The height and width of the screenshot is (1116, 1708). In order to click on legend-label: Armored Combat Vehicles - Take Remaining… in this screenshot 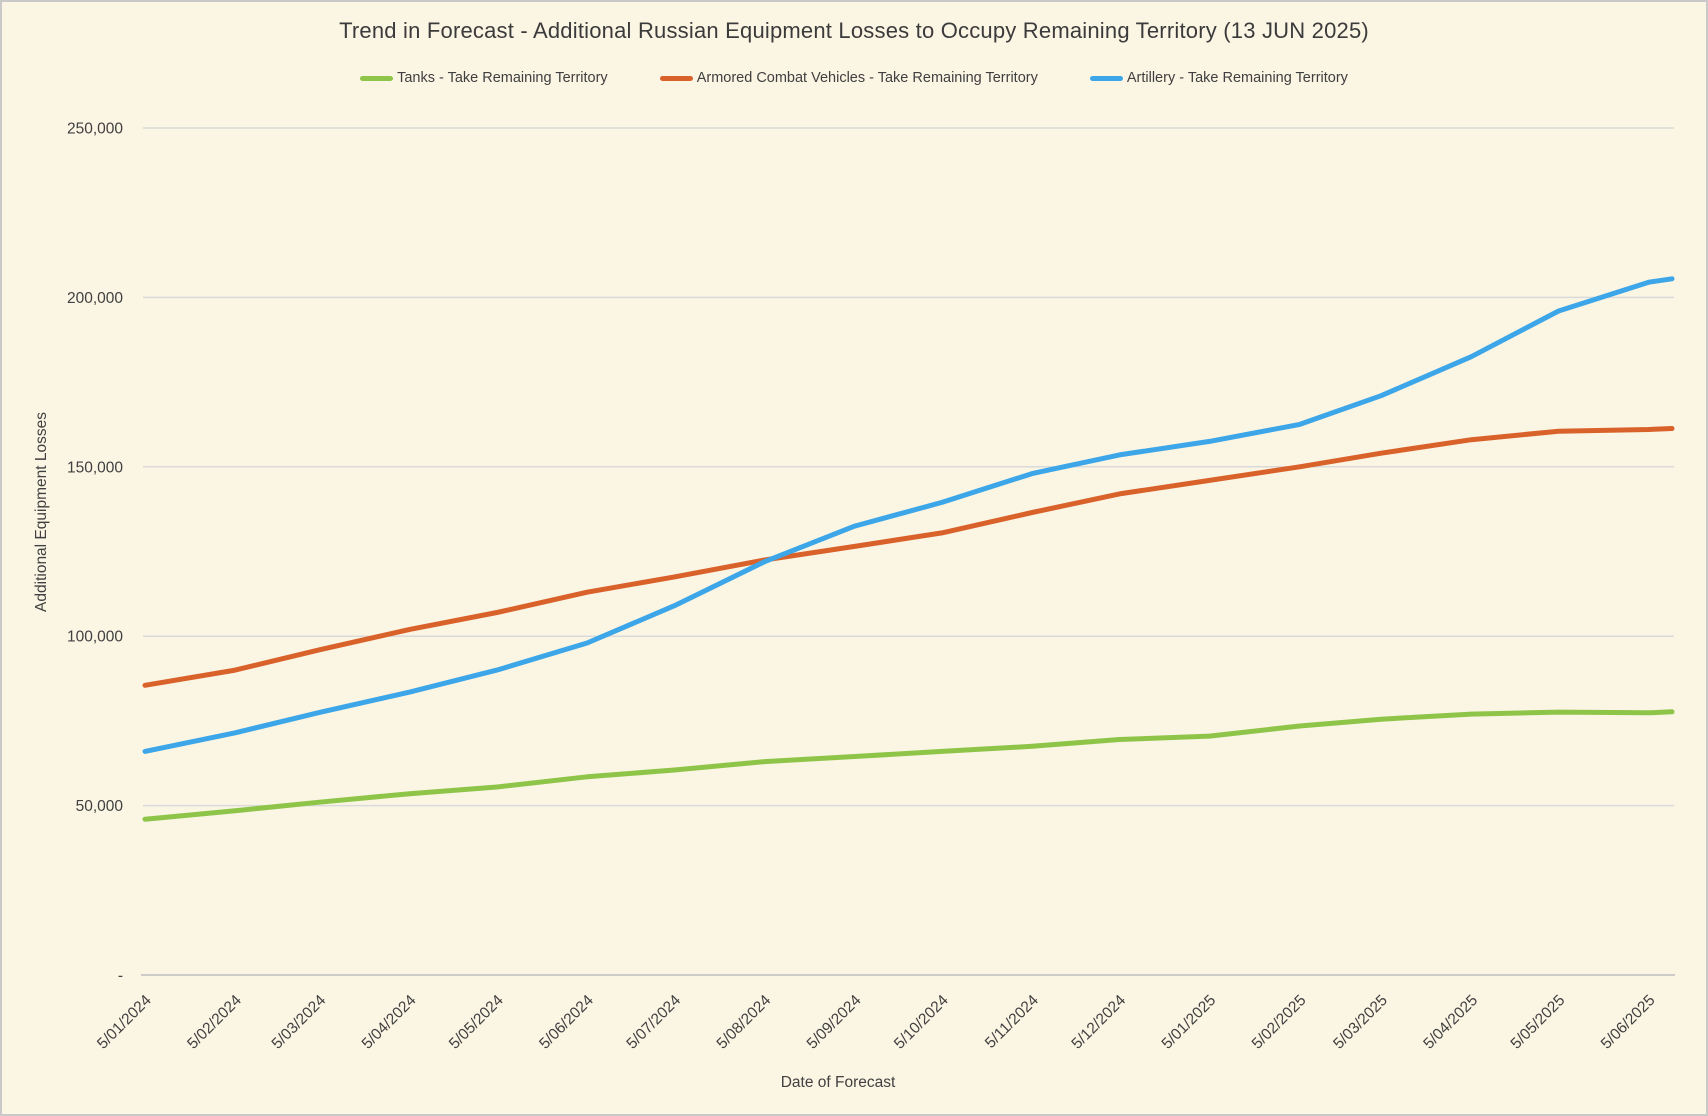, I will do `click(867, 78)`.